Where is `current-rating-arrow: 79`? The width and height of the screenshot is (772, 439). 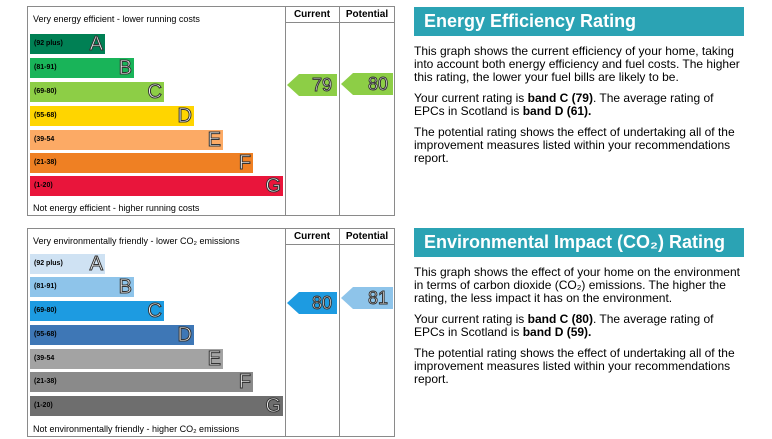
current-rating-arrow: 79 is located at coordinates (312, 85).